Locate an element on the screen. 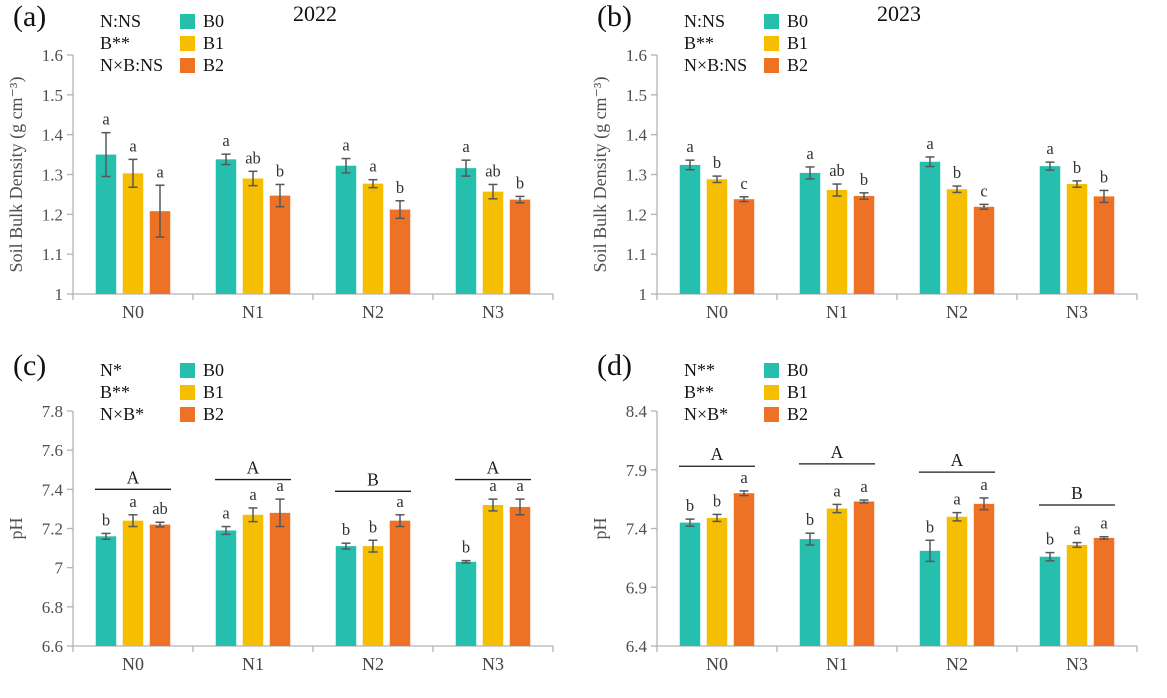 The image size is (1167, 698). legend-item: B1 is located at coordinates (202, 392).